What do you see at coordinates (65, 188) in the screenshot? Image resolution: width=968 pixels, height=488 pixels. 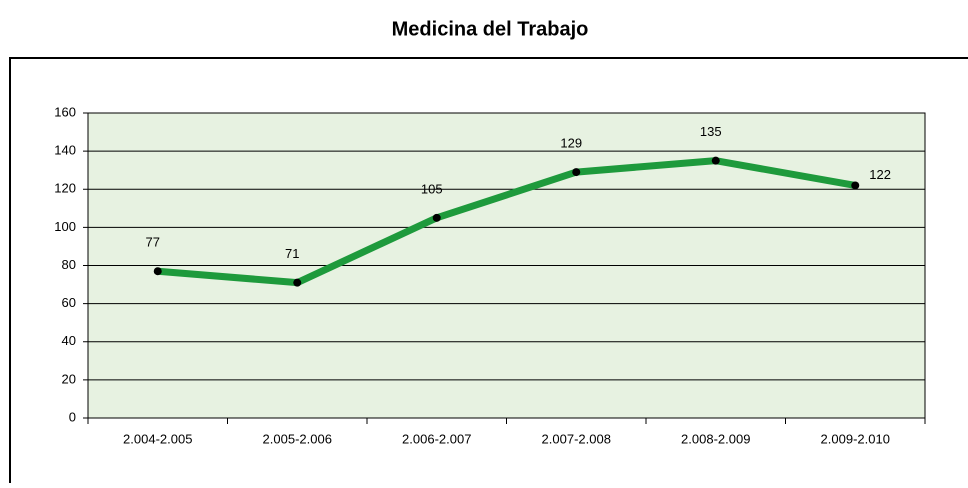 I see `y-tick-label: 120` at bounding box center [65, 188].